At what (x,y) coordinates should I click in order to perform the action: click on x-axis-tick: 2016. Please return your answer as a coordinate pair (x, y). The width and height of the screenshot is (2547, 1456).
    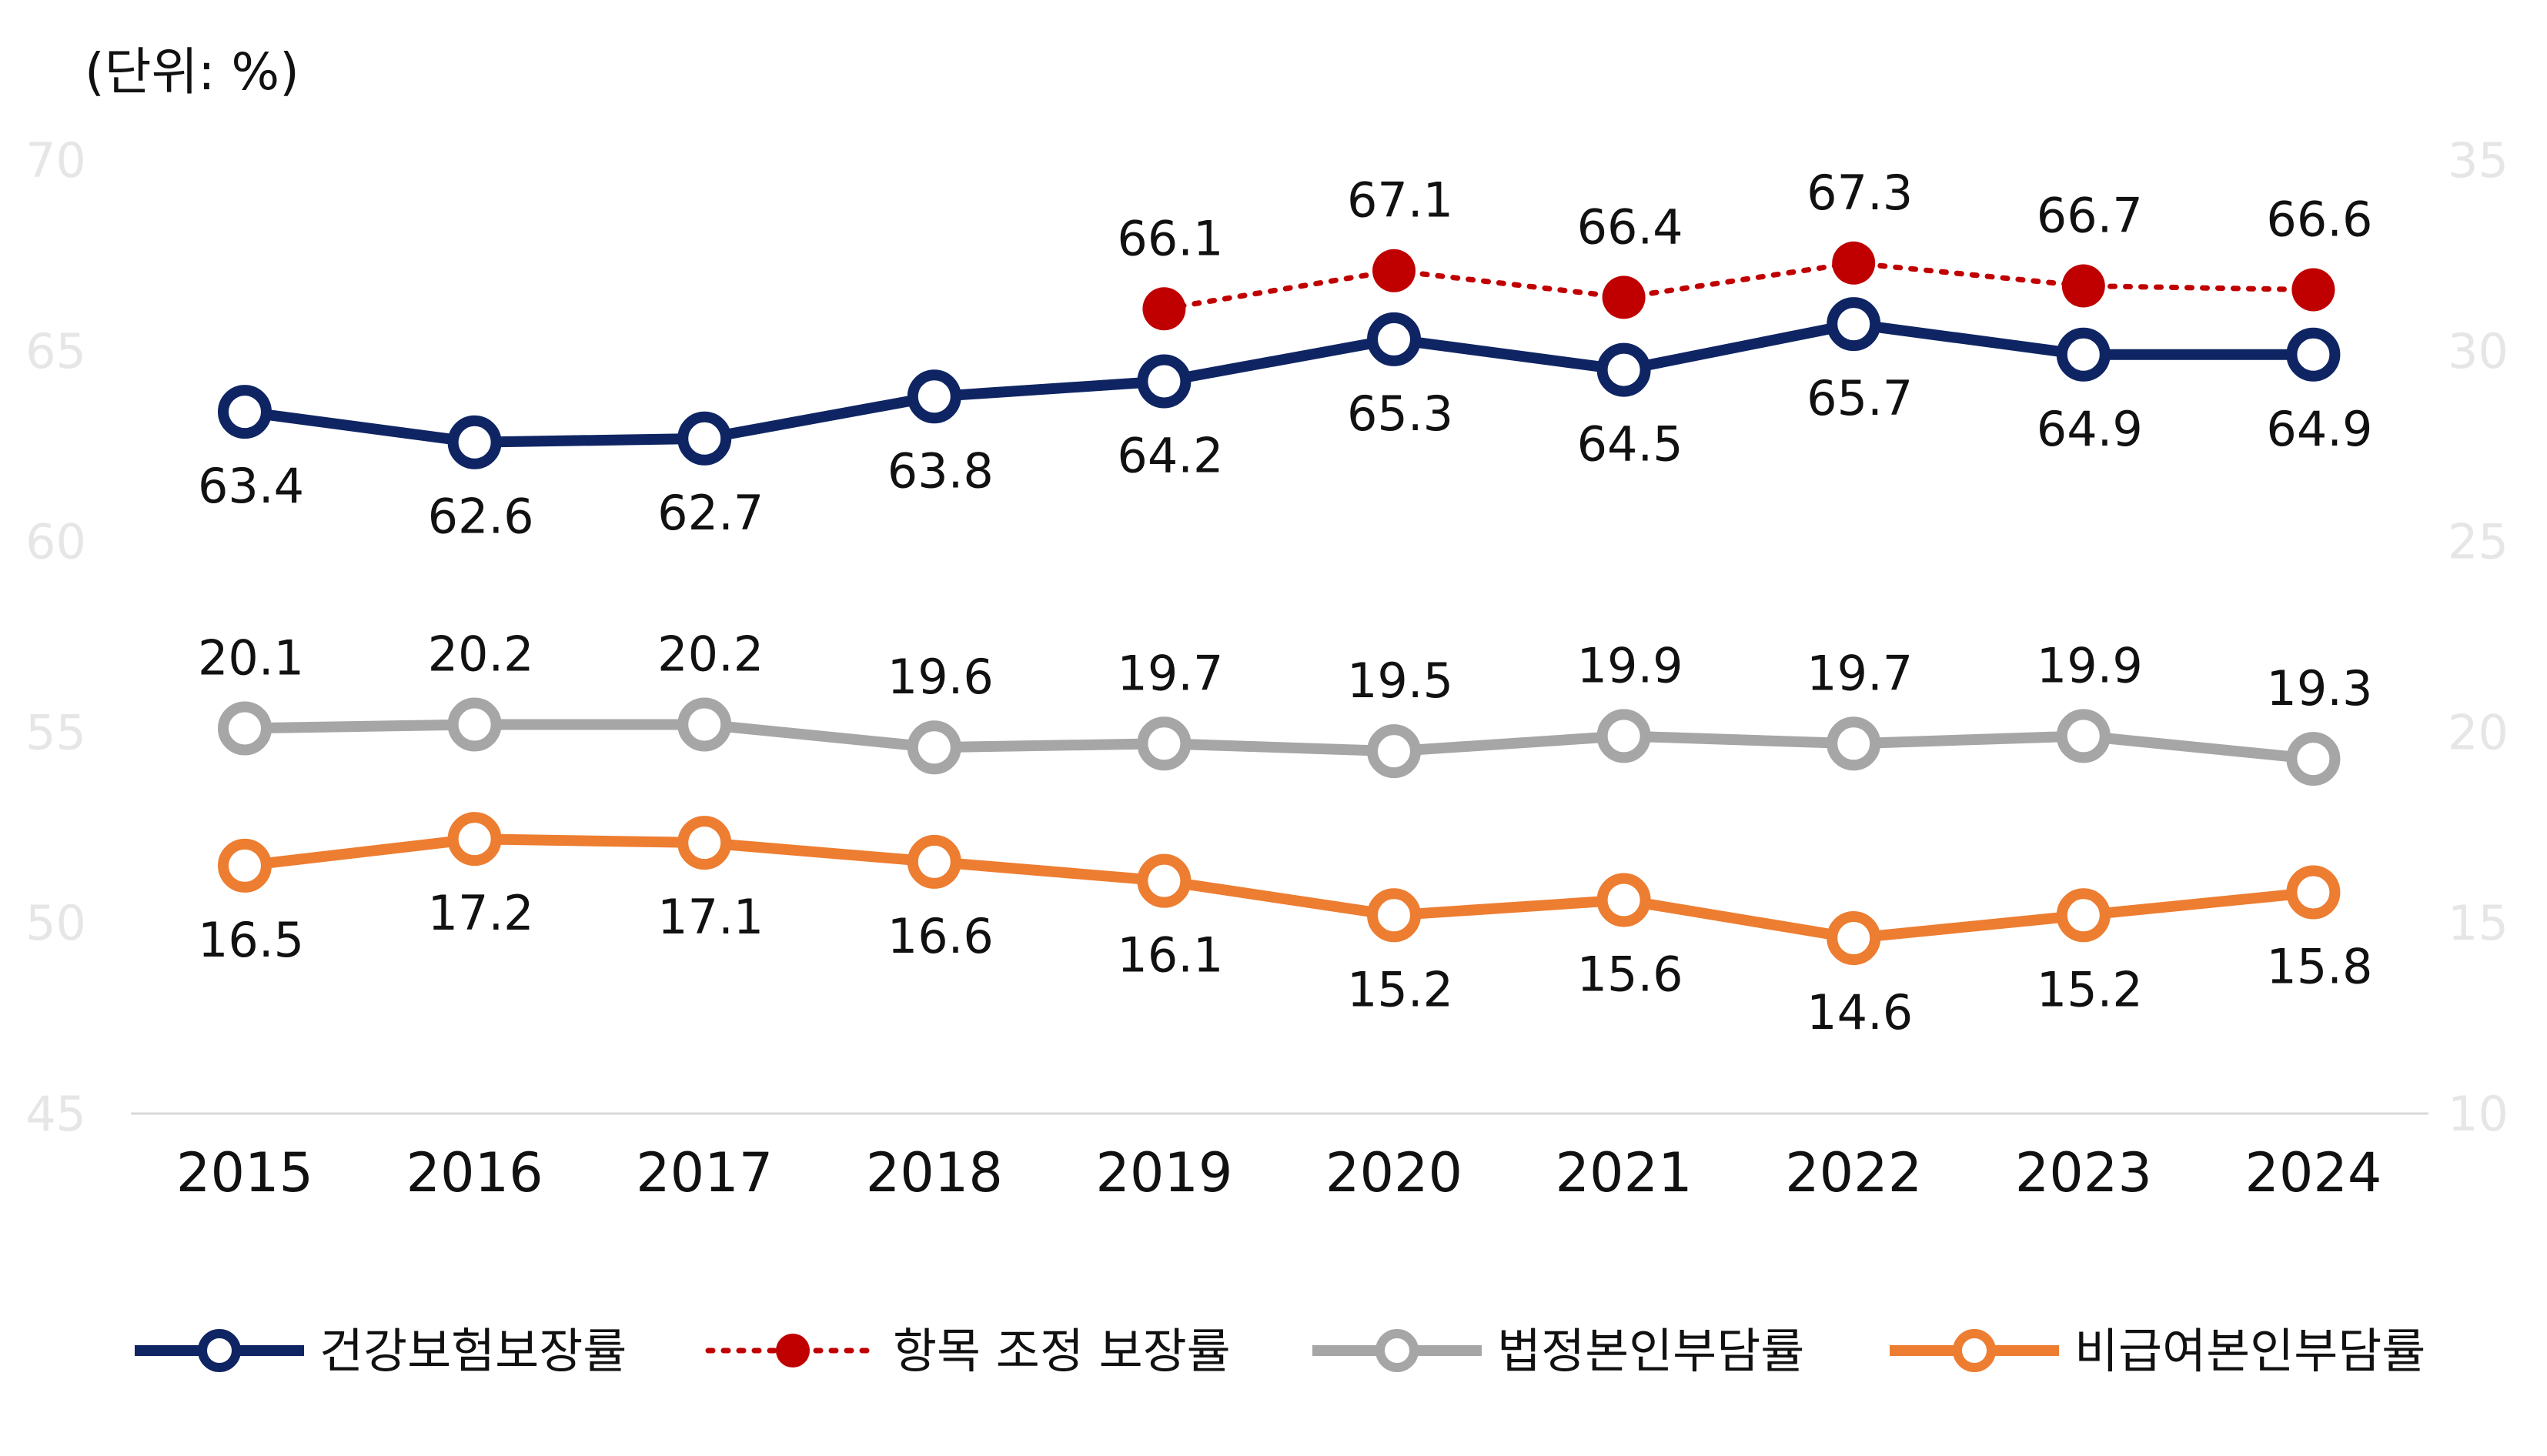
    Looking at the image, I should click on (474, 1173).